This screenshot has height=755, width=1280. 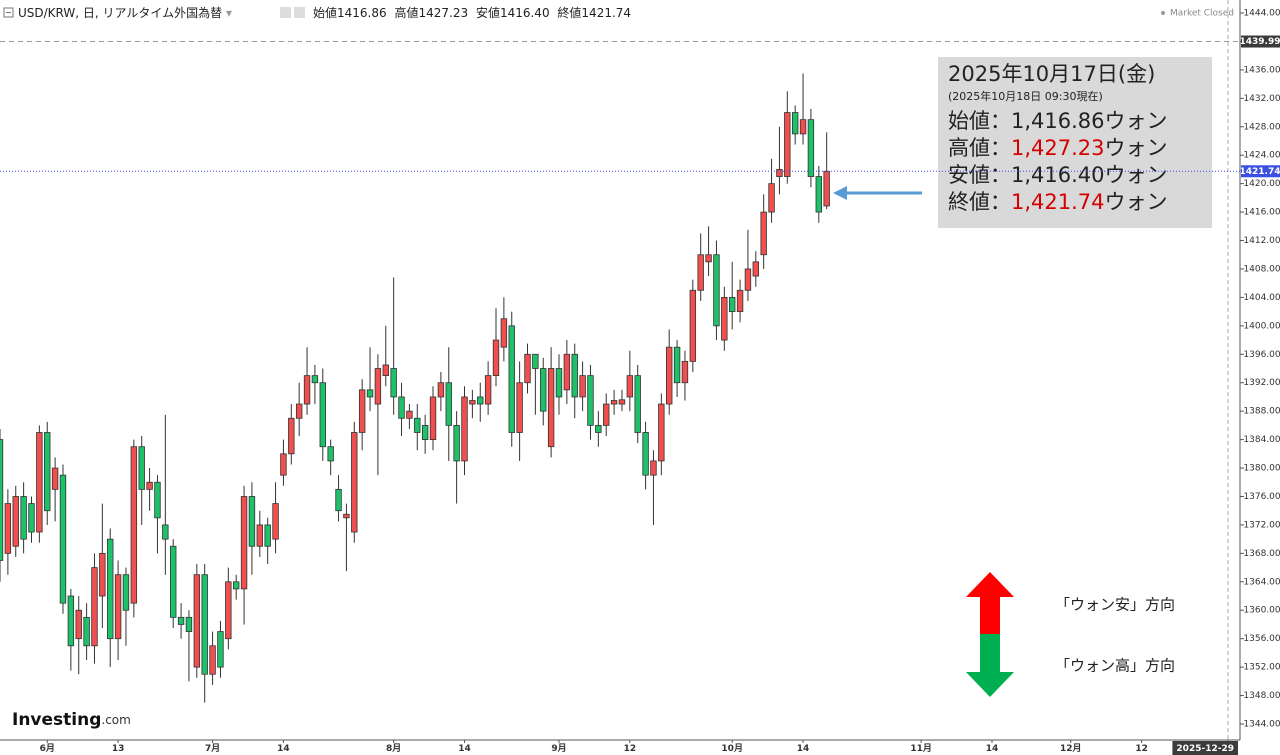 What do you see at coordinates (443, 13) in the screenshot?
I see `ohlc-value: 1427.23` at bounding box center [443, 13].